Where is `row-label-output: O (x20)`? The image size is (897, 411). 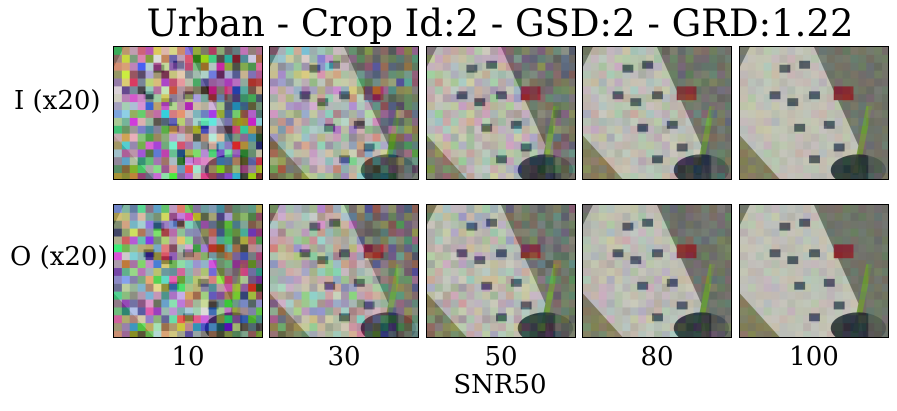 row-label-output: O (x20) is located at coordinates (59, 257).